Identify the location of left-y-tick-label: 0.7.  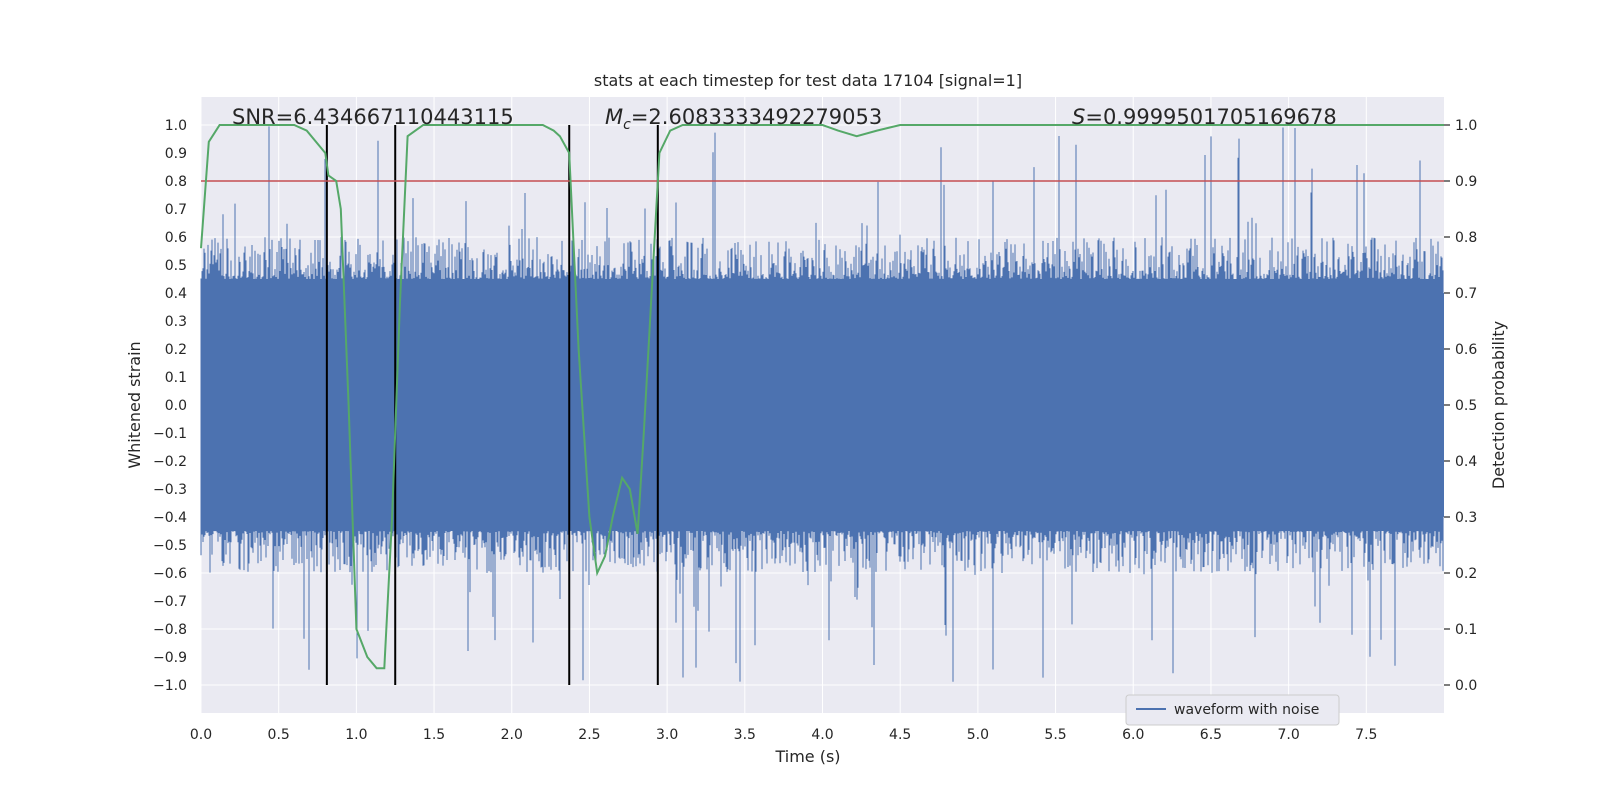
(176, 210).